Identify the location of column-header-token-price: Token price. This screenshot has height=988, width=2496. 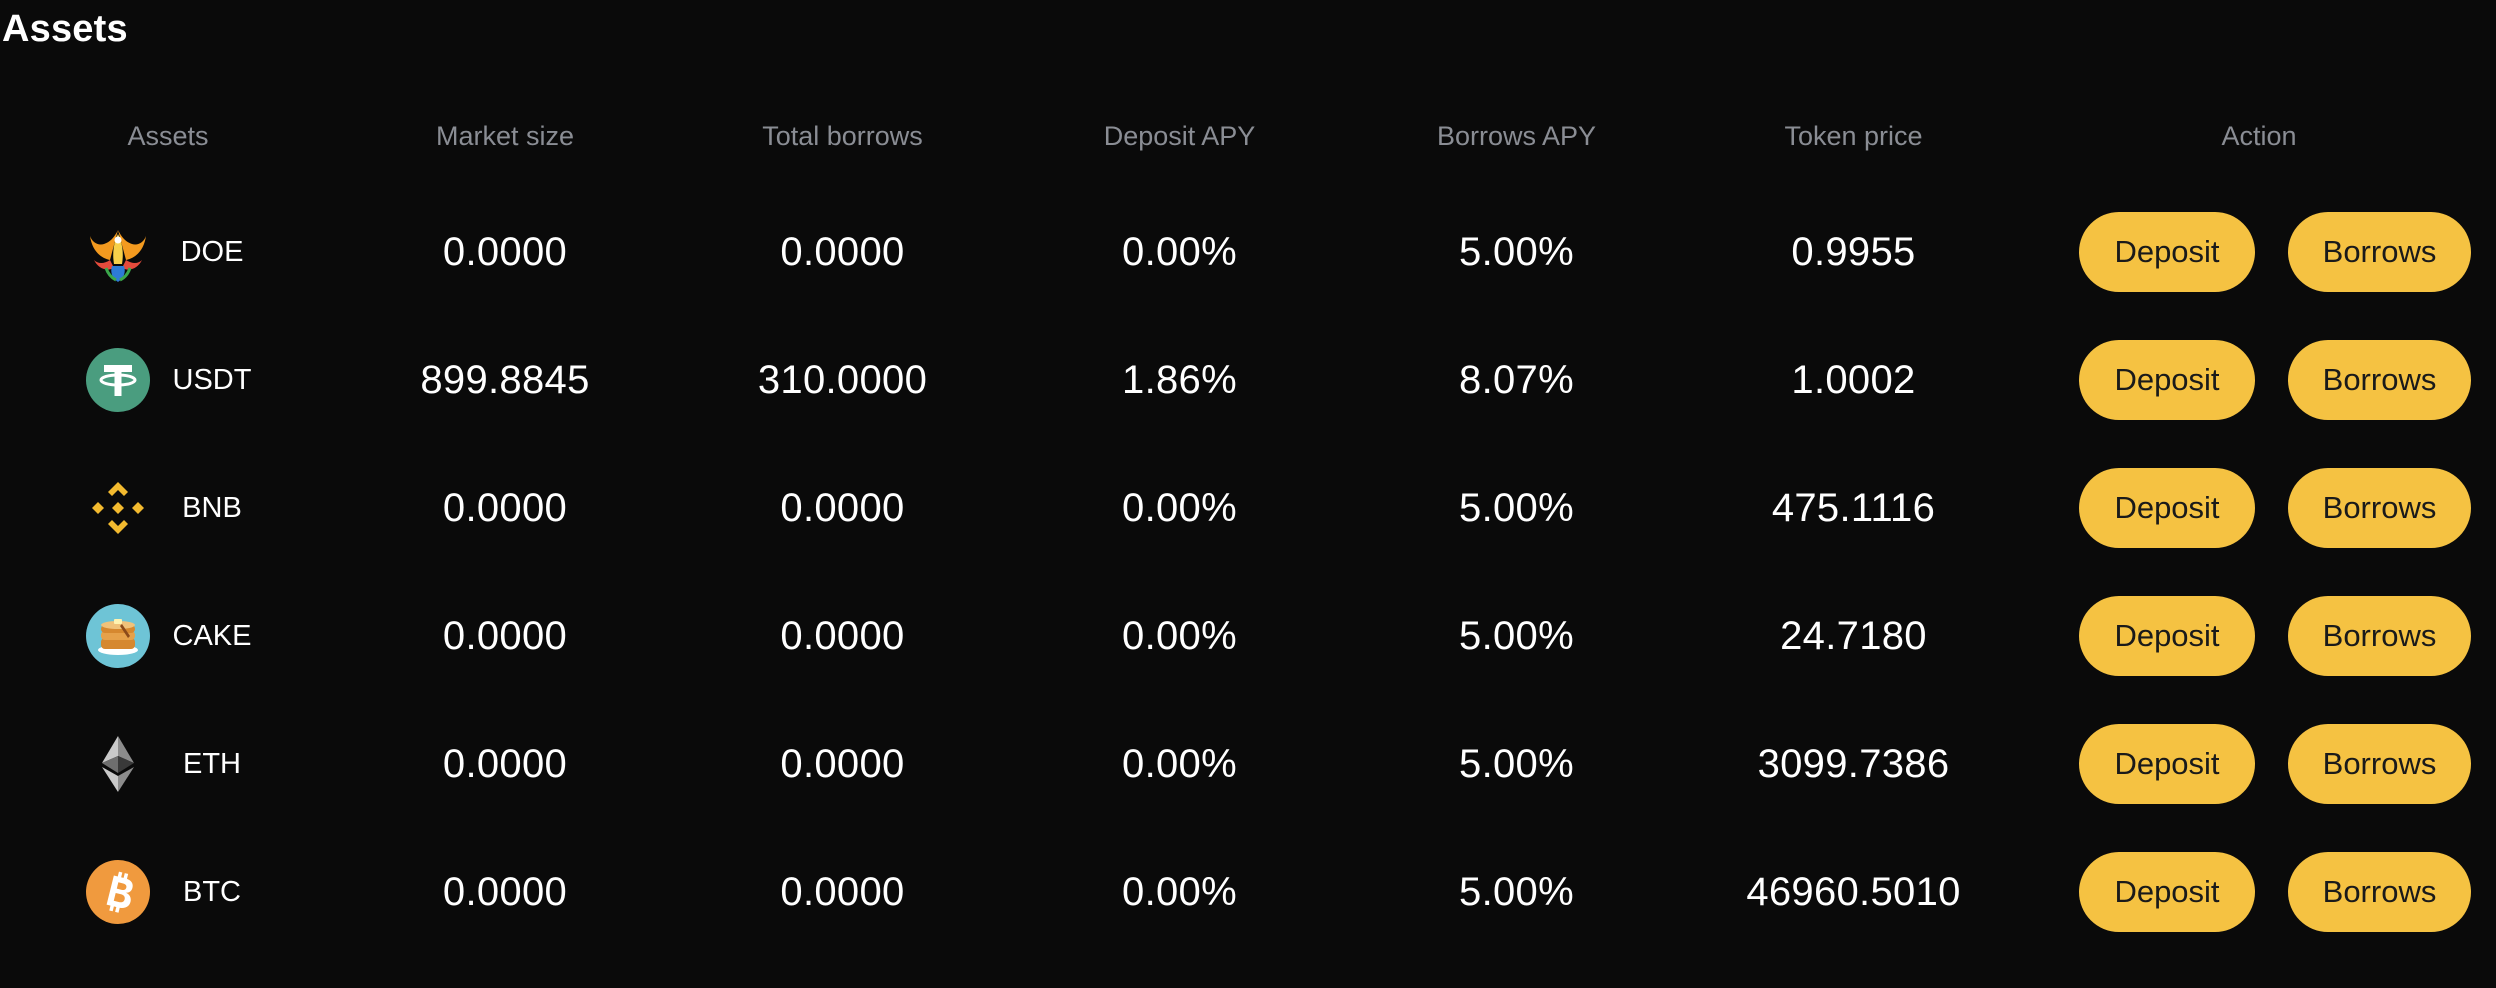
(1853, 136).